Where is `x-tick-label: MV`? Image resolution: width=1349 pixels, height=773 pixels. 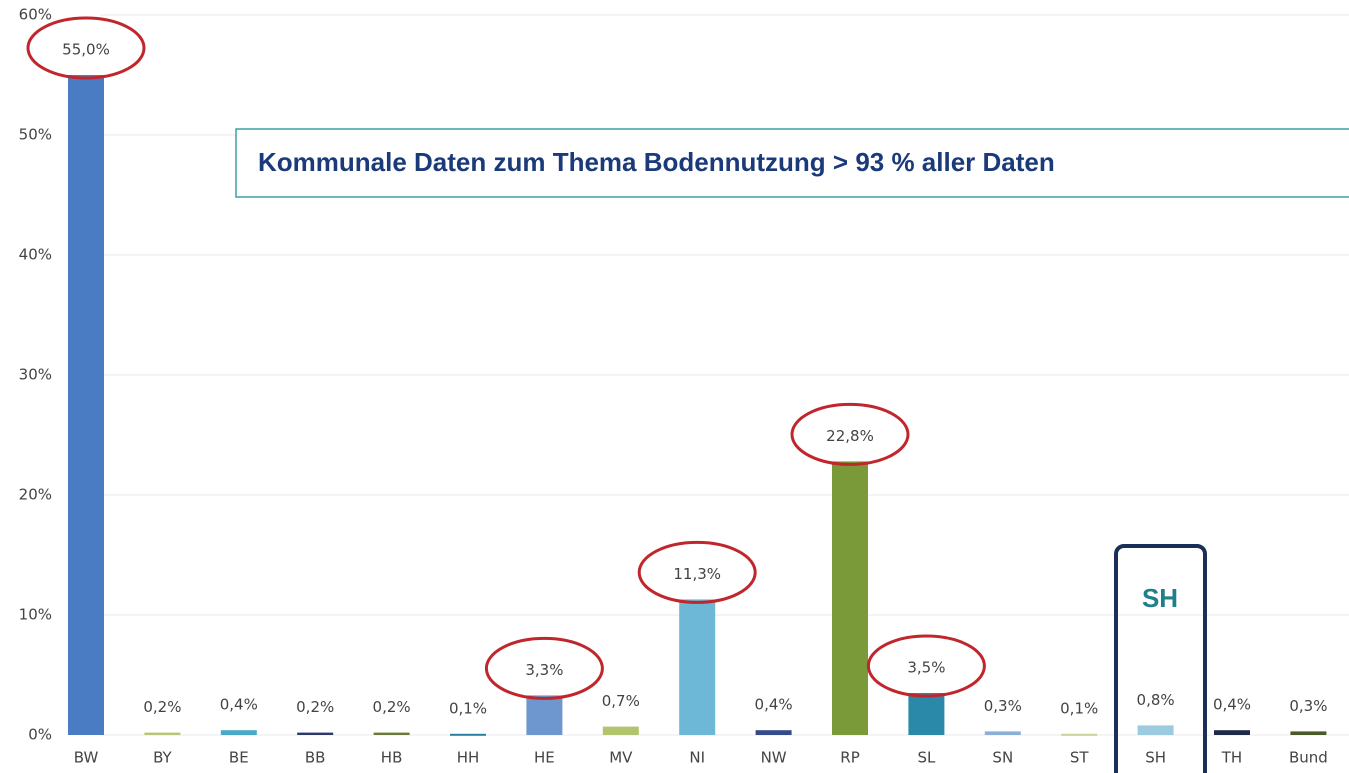
x-tick-label: MV is located at coordinates (621, 758).